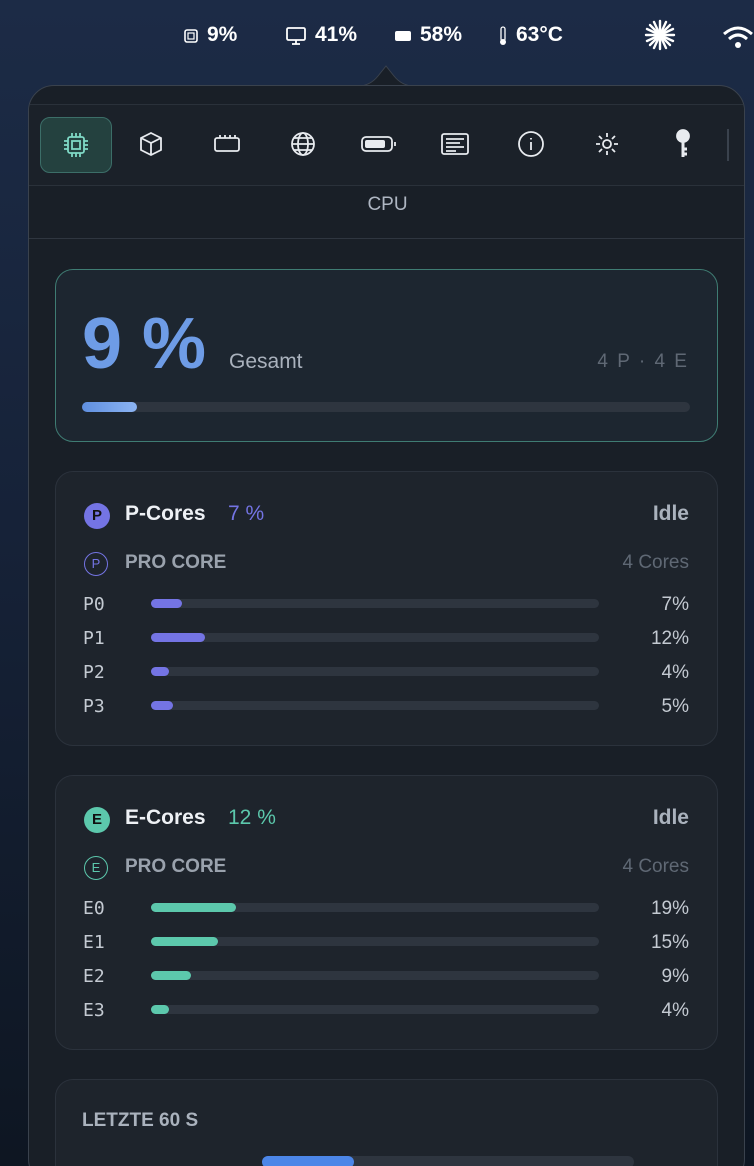  Describe the element at coordinates (503, 35) in the screenshot. I see `thermometer-icon` at that location.